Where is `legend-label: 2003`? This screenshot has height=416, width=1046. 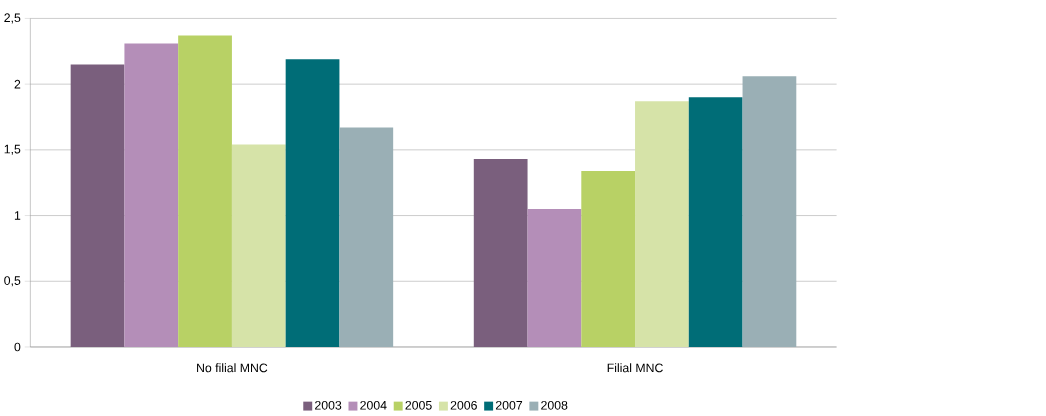 legend-label: 2003 is located at coordinates (328, 405).